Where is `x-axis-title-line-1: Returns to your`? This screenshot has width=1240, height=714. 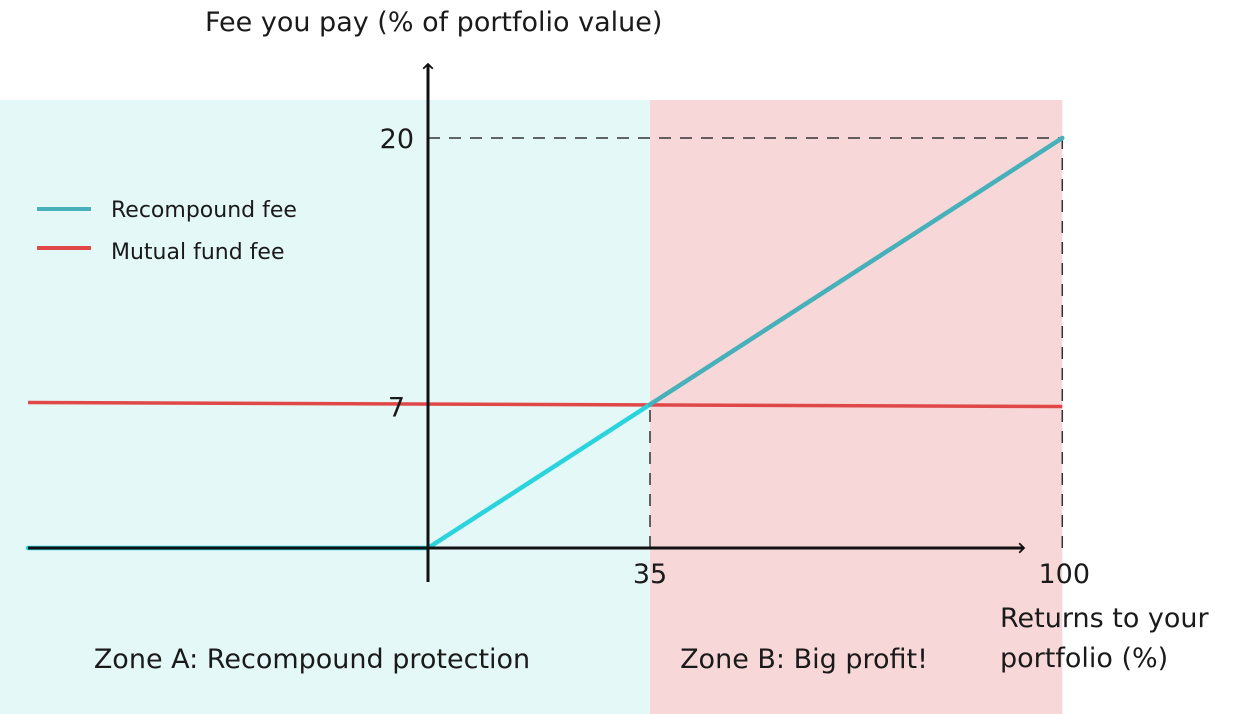
x-axis-title-line-1: Returns to your is located at coordinates (1105, 618).